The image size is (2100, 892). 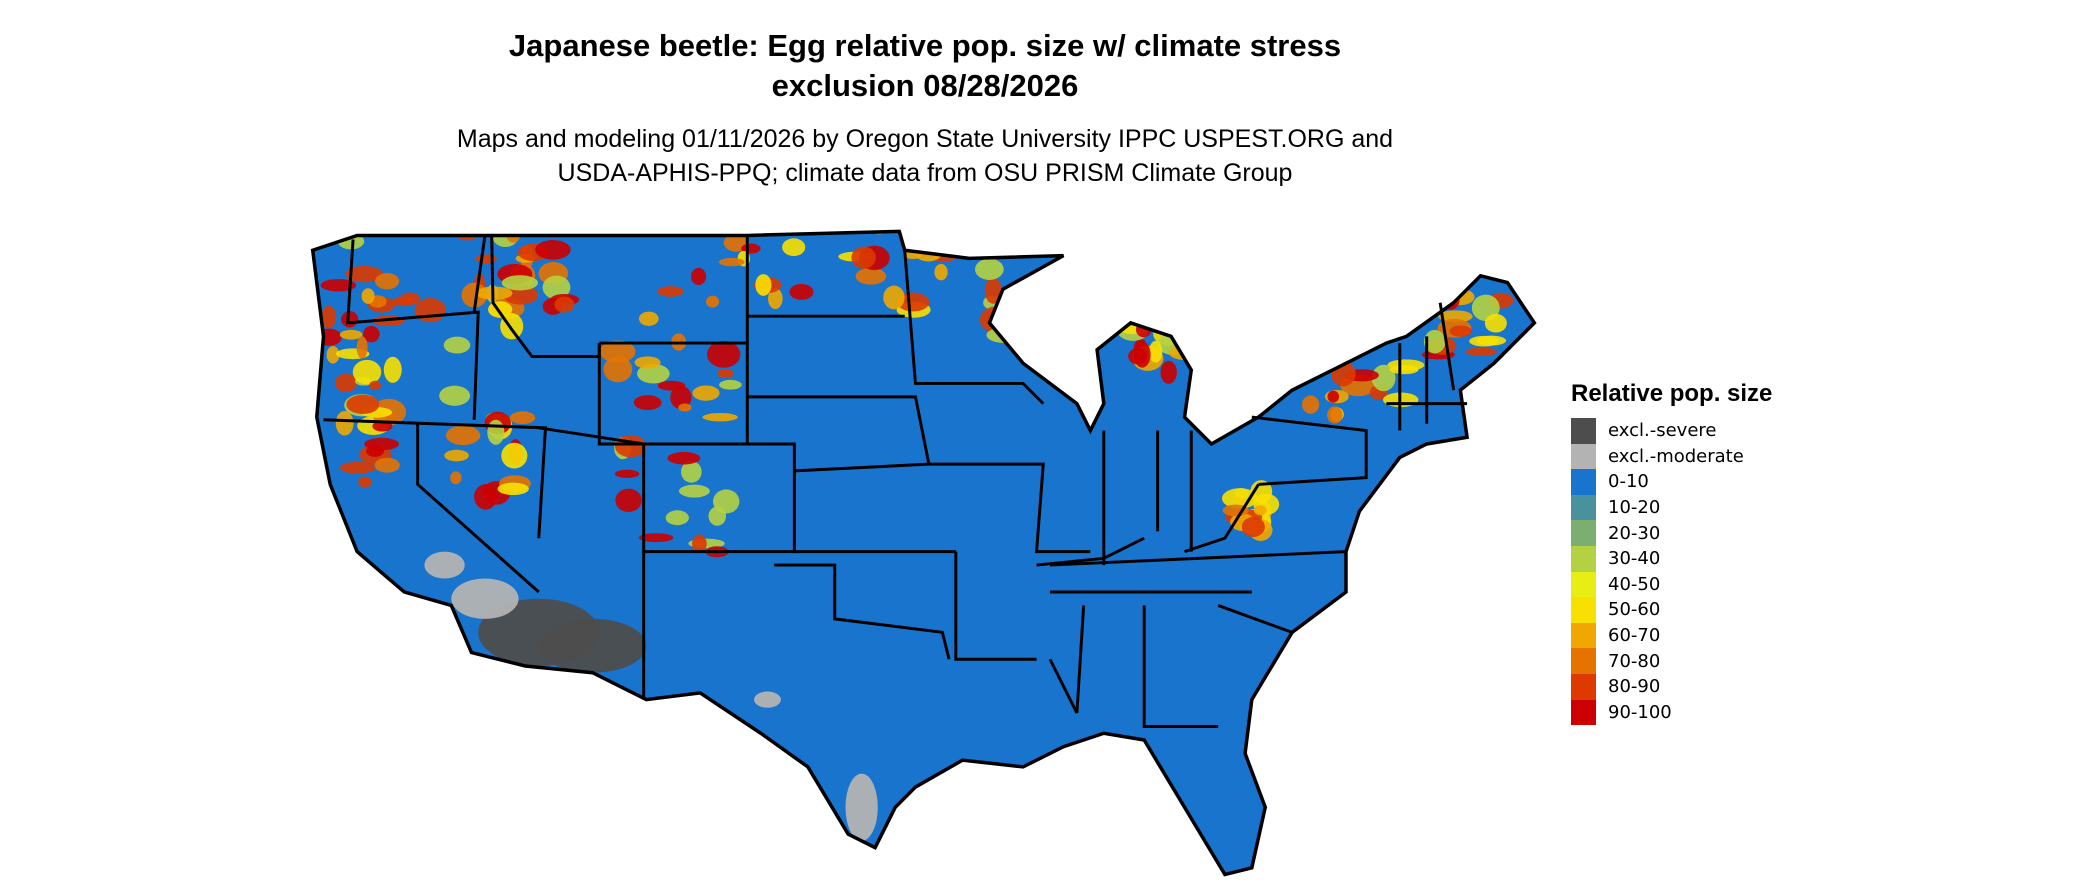 I want to click on legend-label: 40-50, so click(x=1634, y=584).